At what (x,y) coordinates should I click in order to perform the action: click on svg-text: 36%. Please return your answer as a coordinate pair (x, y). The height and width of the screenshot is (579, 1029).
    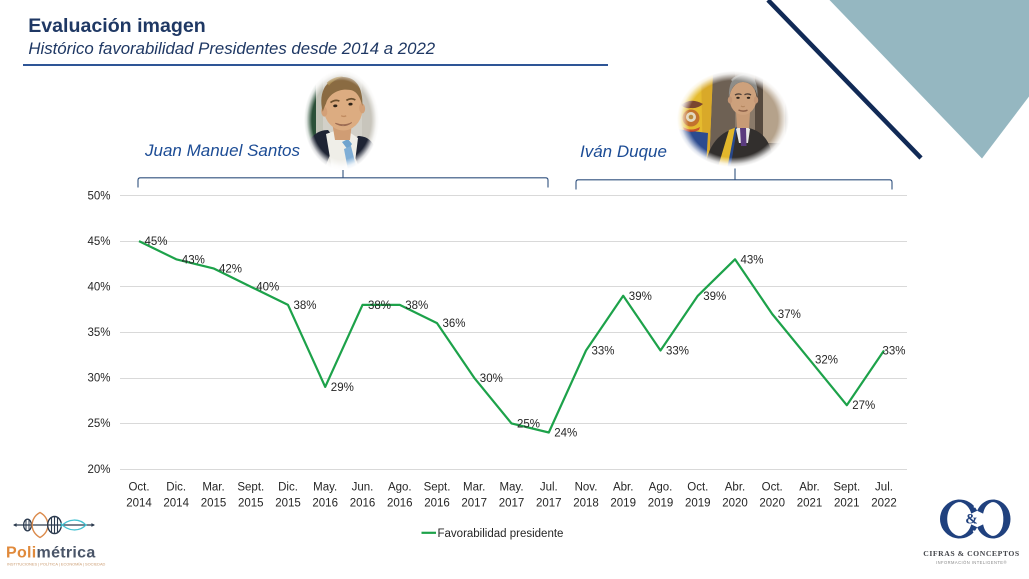
    Looking at the image, I should click on (454, 324).